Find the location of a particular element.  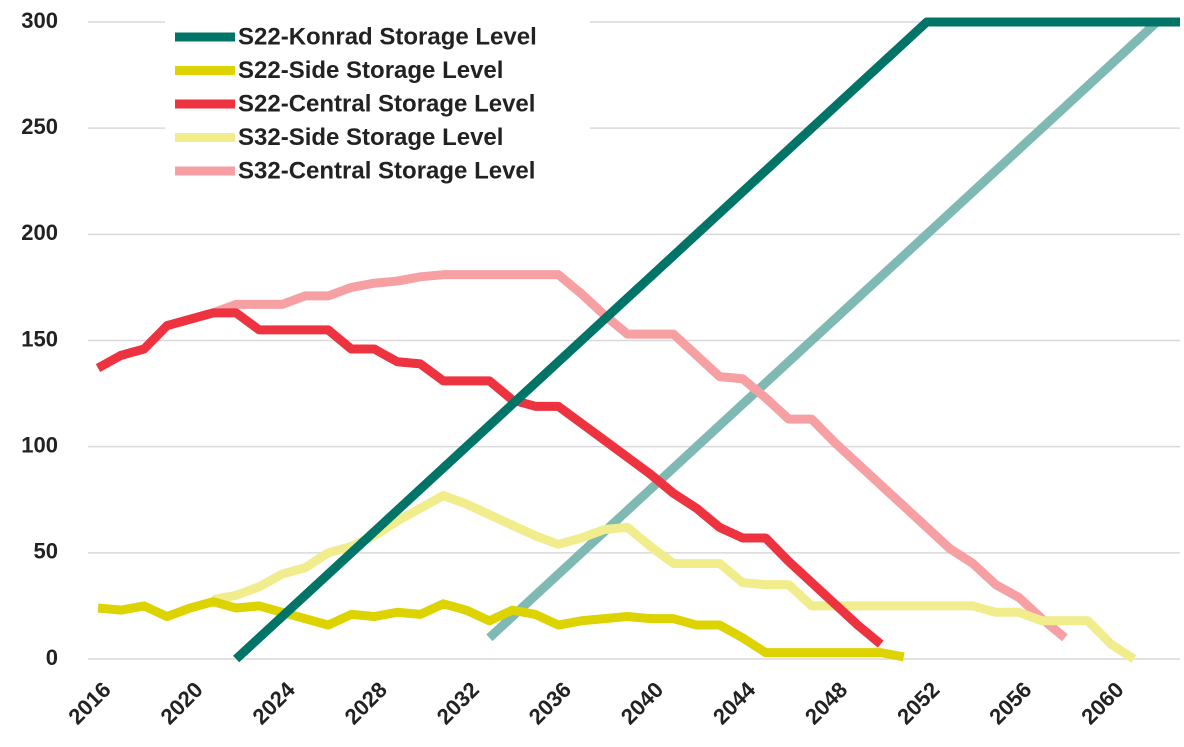

y-tick-label: 100 is located at coordinates (39, 444).